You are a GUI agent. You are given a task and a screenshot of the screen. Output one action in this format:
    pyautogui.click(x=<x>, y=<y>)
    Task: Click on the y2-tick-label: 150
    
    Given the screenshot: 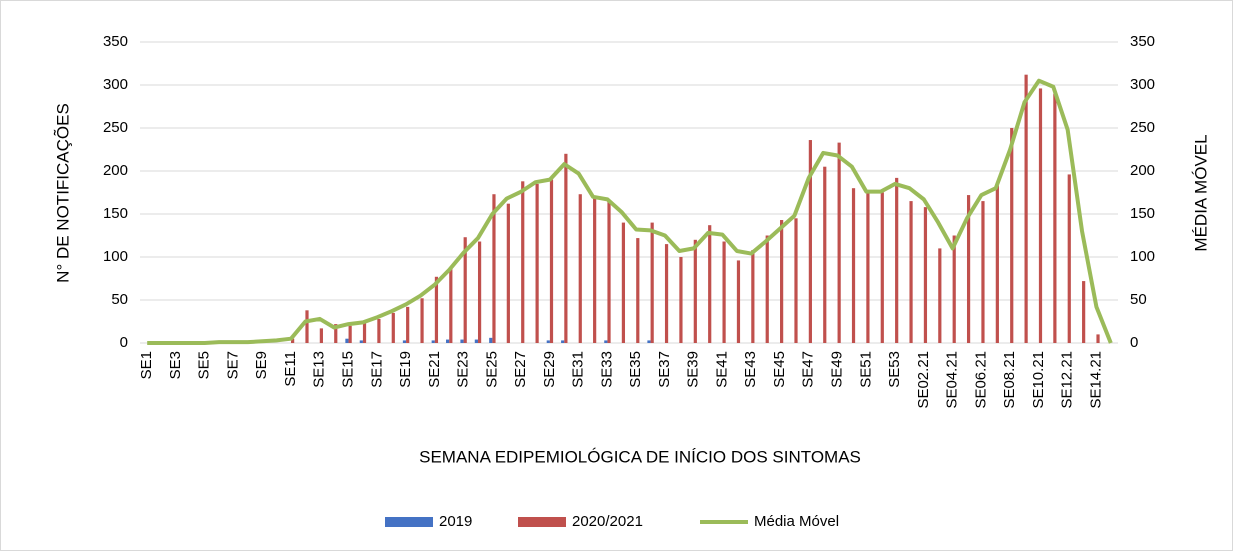 What is the action you would take?
    pyautogui.click(x=1142, y=213)
    